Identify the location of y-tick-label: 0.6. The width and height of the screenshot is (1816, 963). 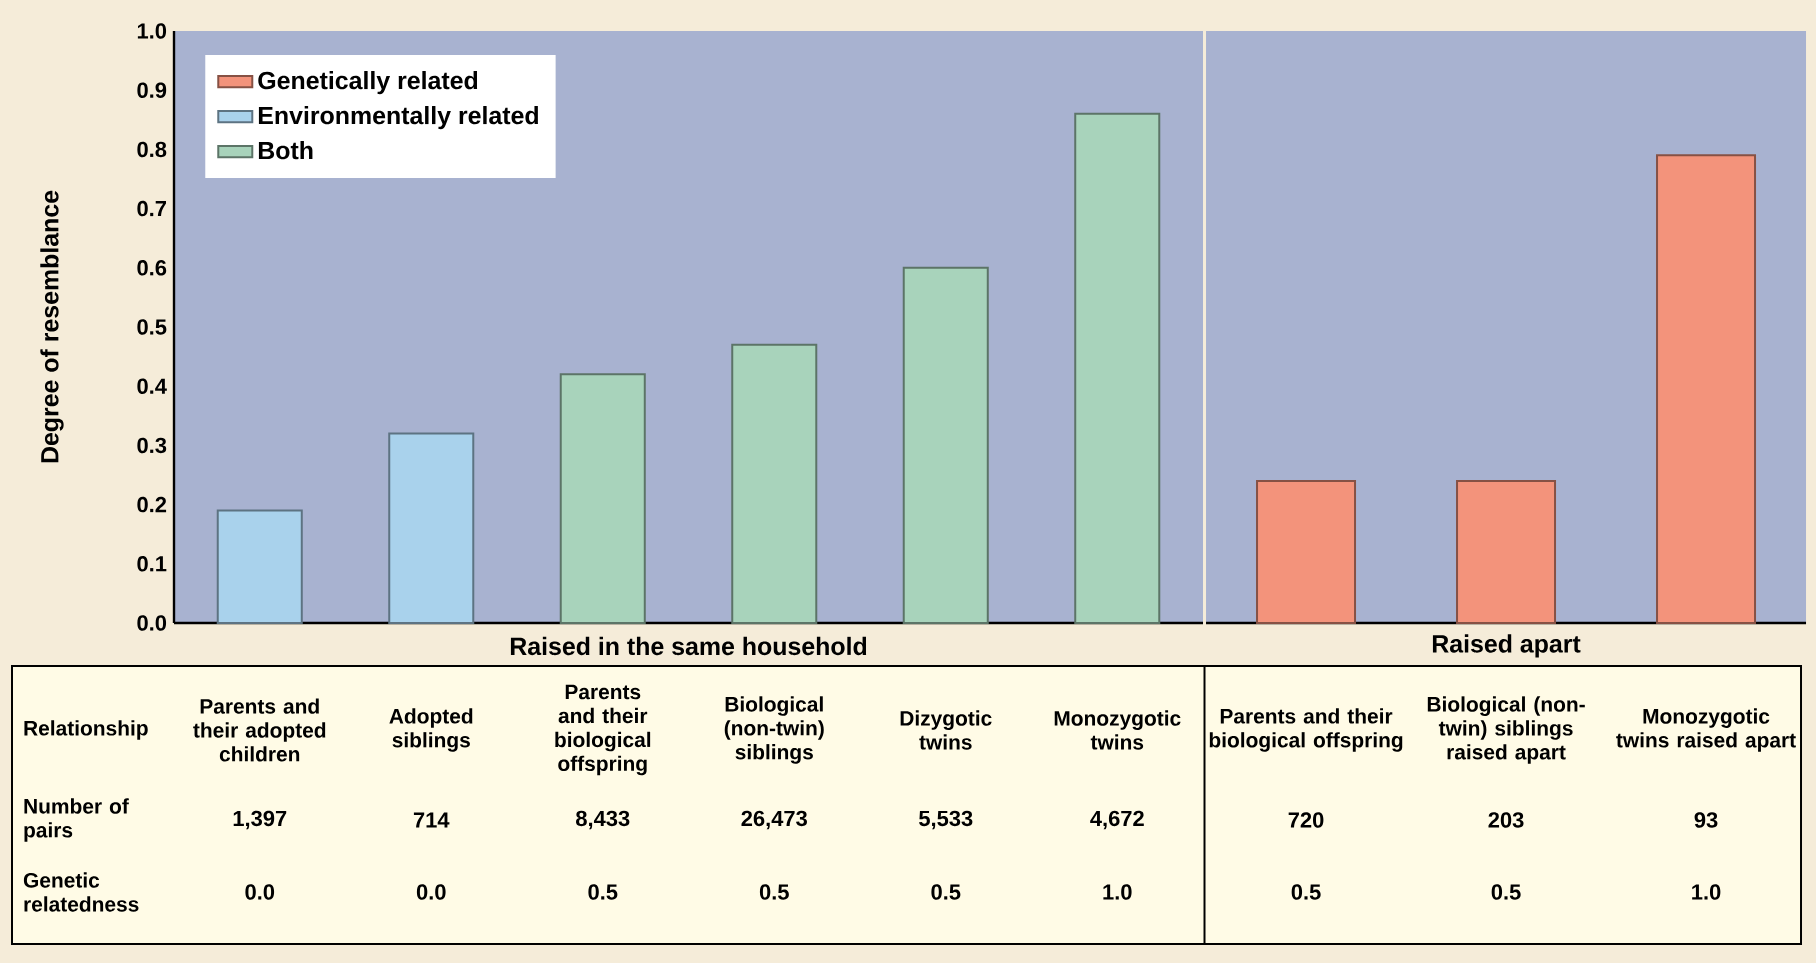
(152, 268).